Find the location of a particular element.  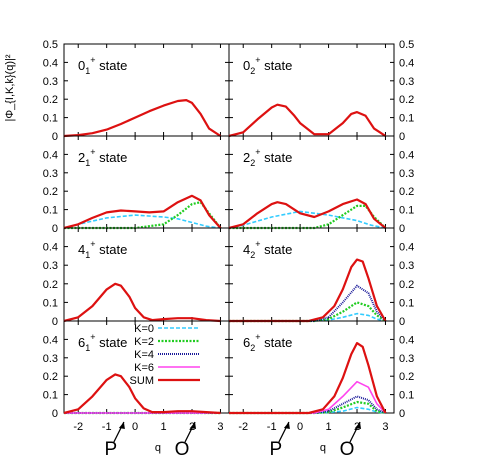

series-k6 is located at coordinates (308, 397).